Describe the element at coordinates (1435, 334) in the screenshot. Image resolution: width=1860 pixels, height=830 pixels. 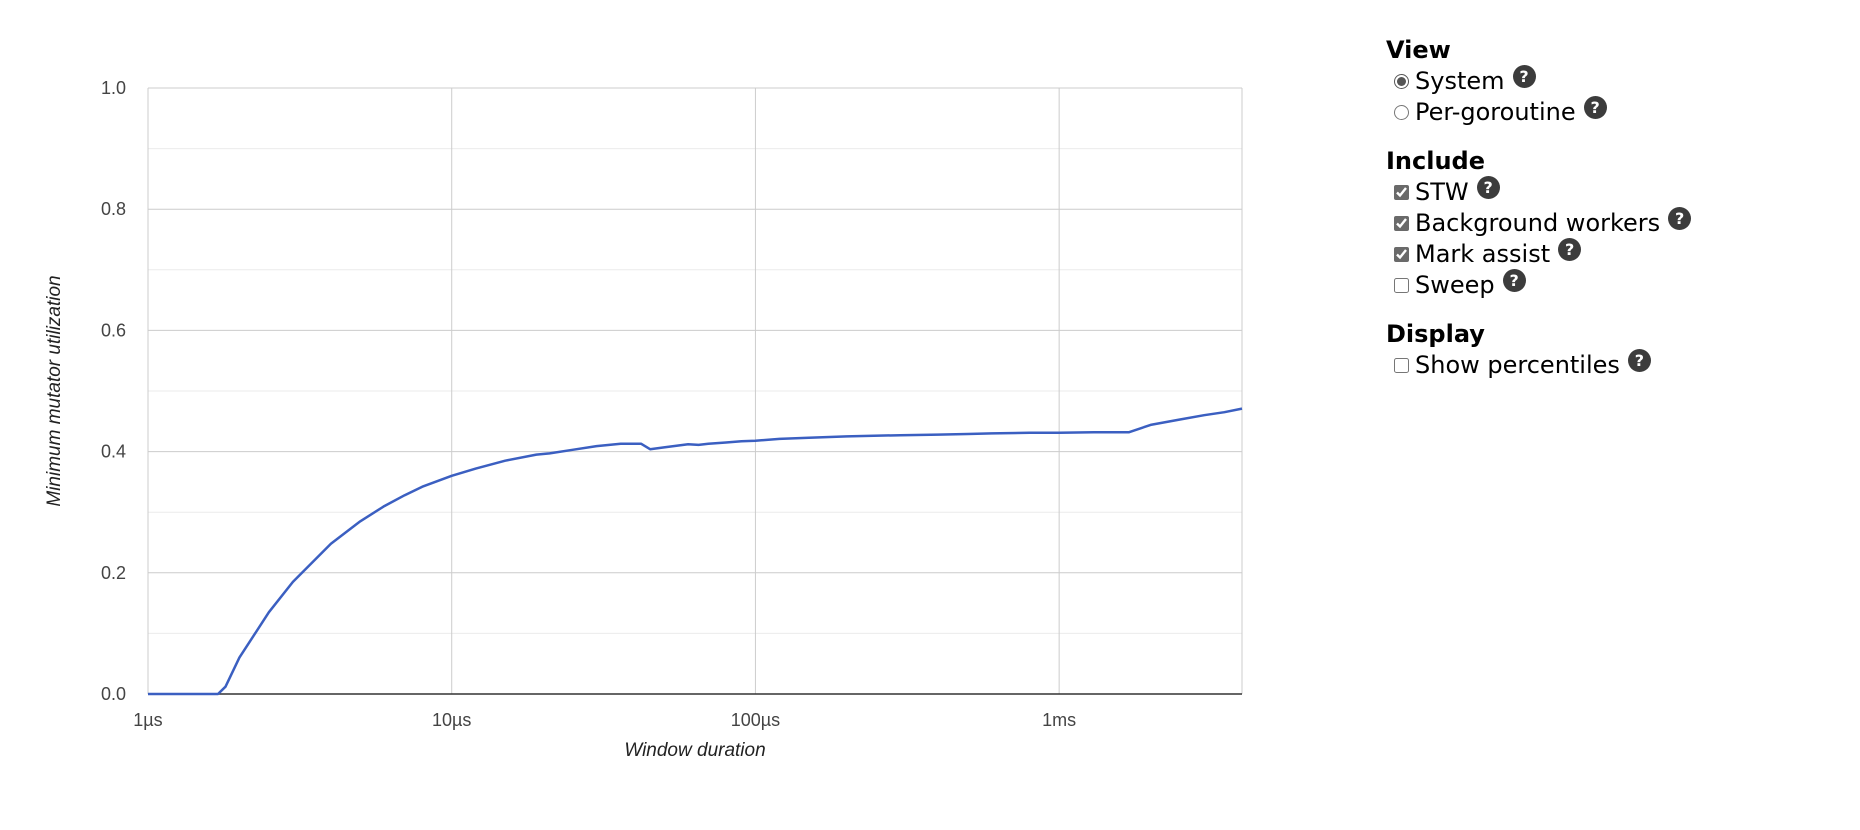
I see `display-title: Display` at that location.